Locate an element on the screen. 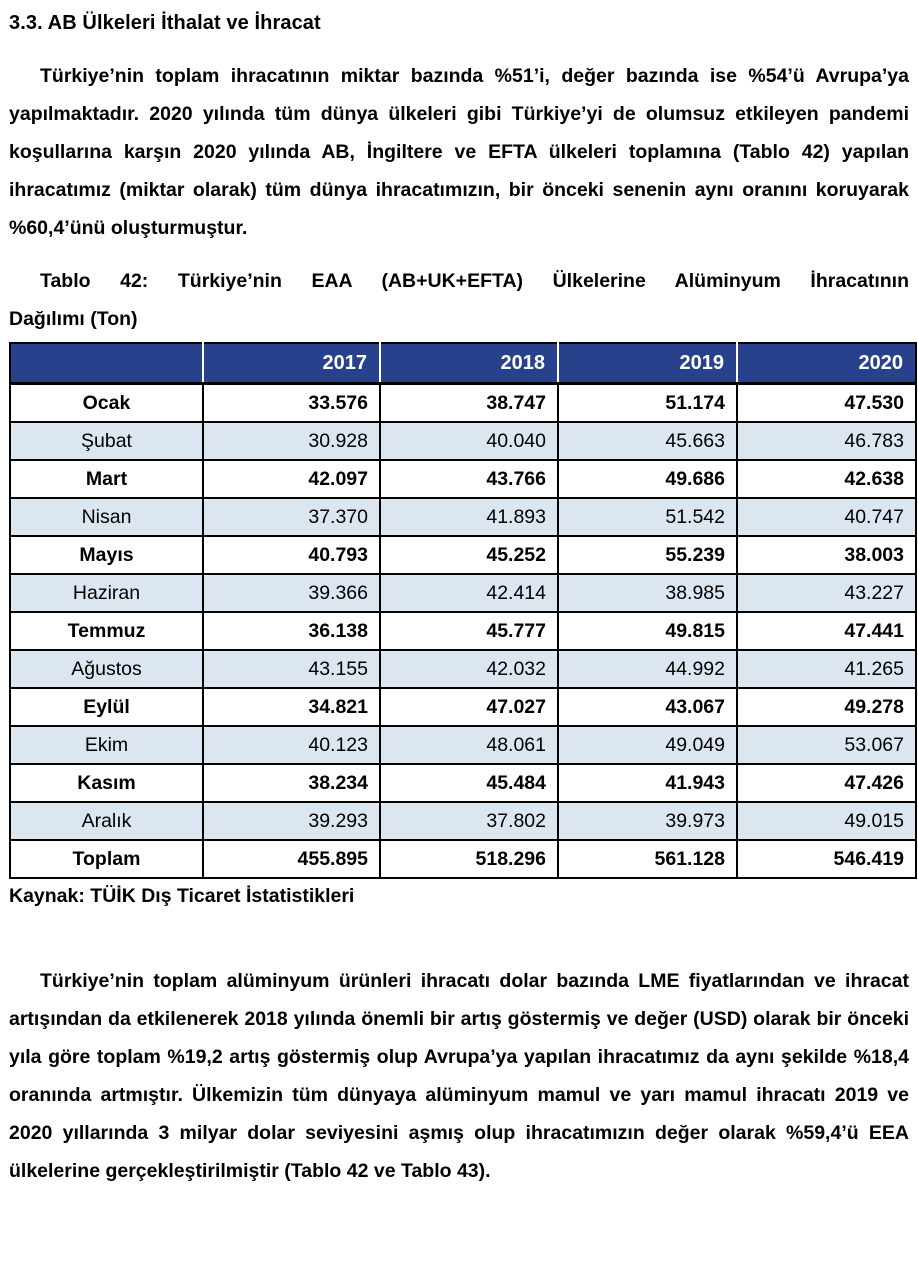 The width and height of the screenshot is (918, 1284). table-row-eylul: Eylül 34.821 47.027 43.067 49.278 is located at coordinates (463, 707).